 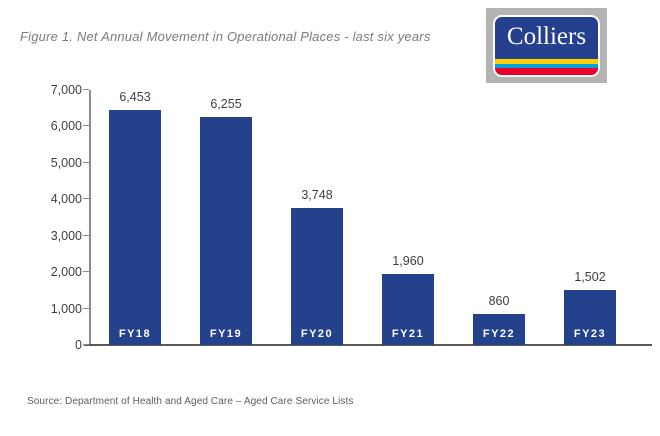 I want to click on y-axis-tick-label: 7,000, so click(x=66, y=90).